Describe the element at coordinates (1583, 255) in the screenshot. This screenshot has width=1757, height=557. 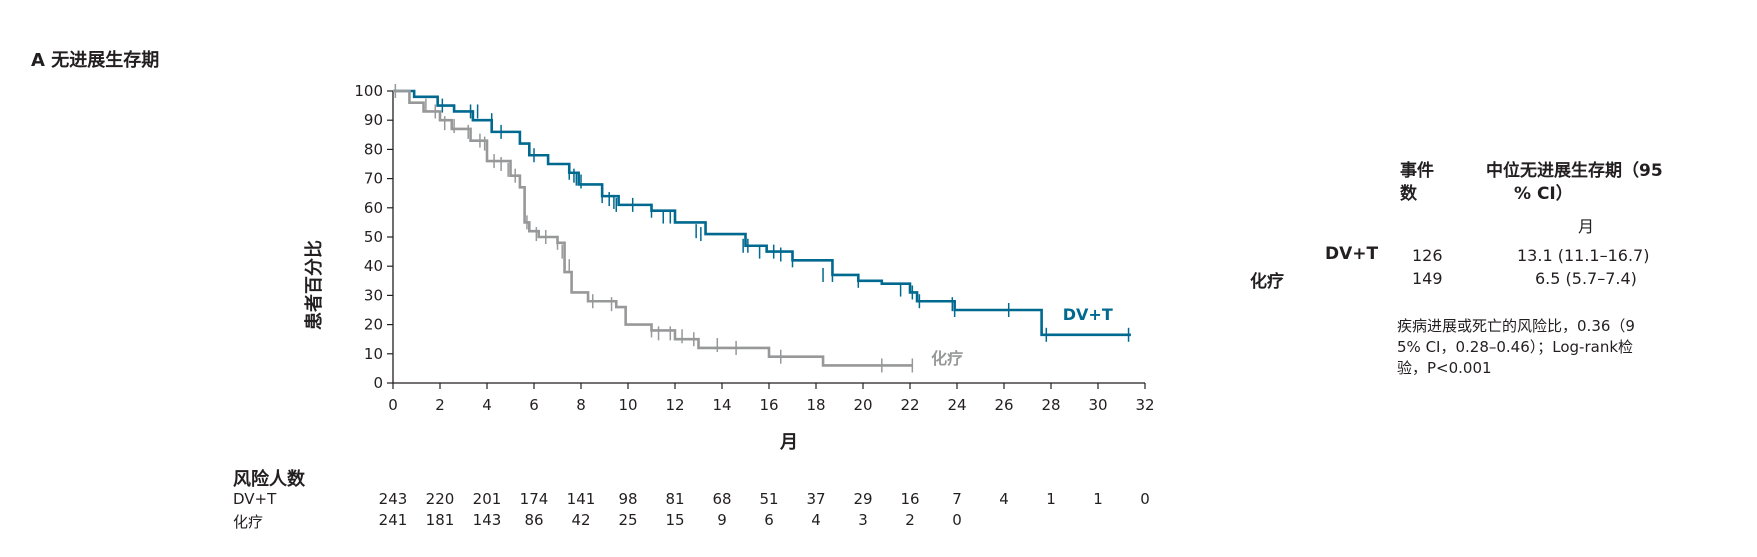
I see `summary-median-dvt: 13.1 (11.1–16.7)` at that location.